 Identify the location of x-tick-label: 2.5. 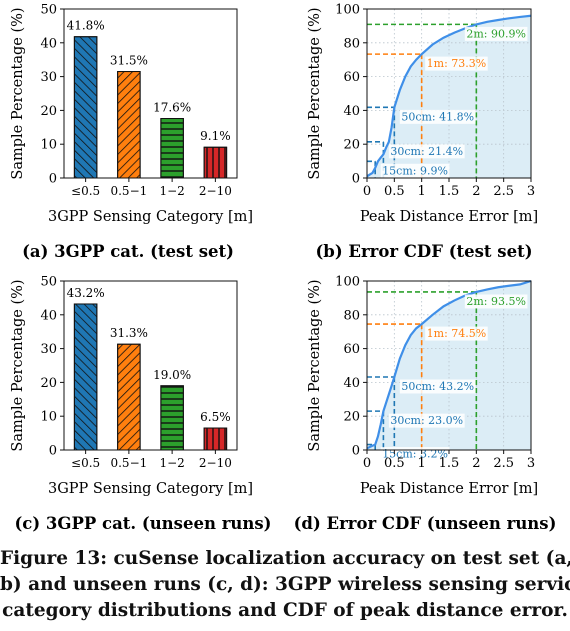
(503, 463).